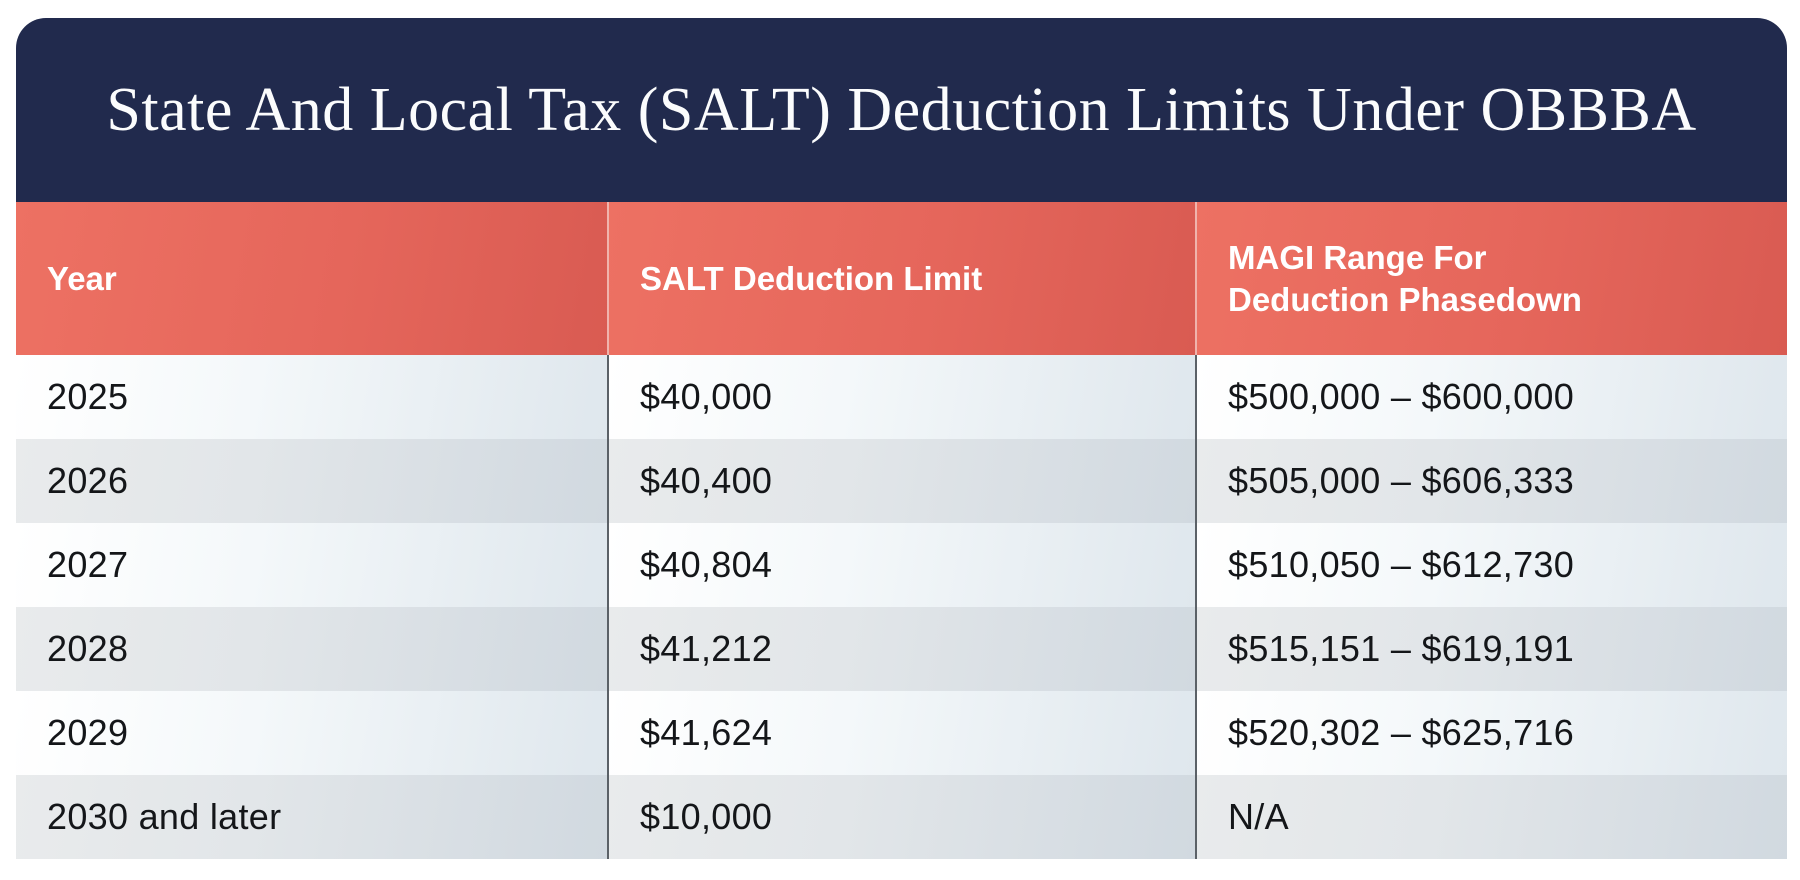  Describe the element at coordinates (1491, 397) in the screenshot. I see `magi-range-cell: $500,000 – $600,000` at that location.